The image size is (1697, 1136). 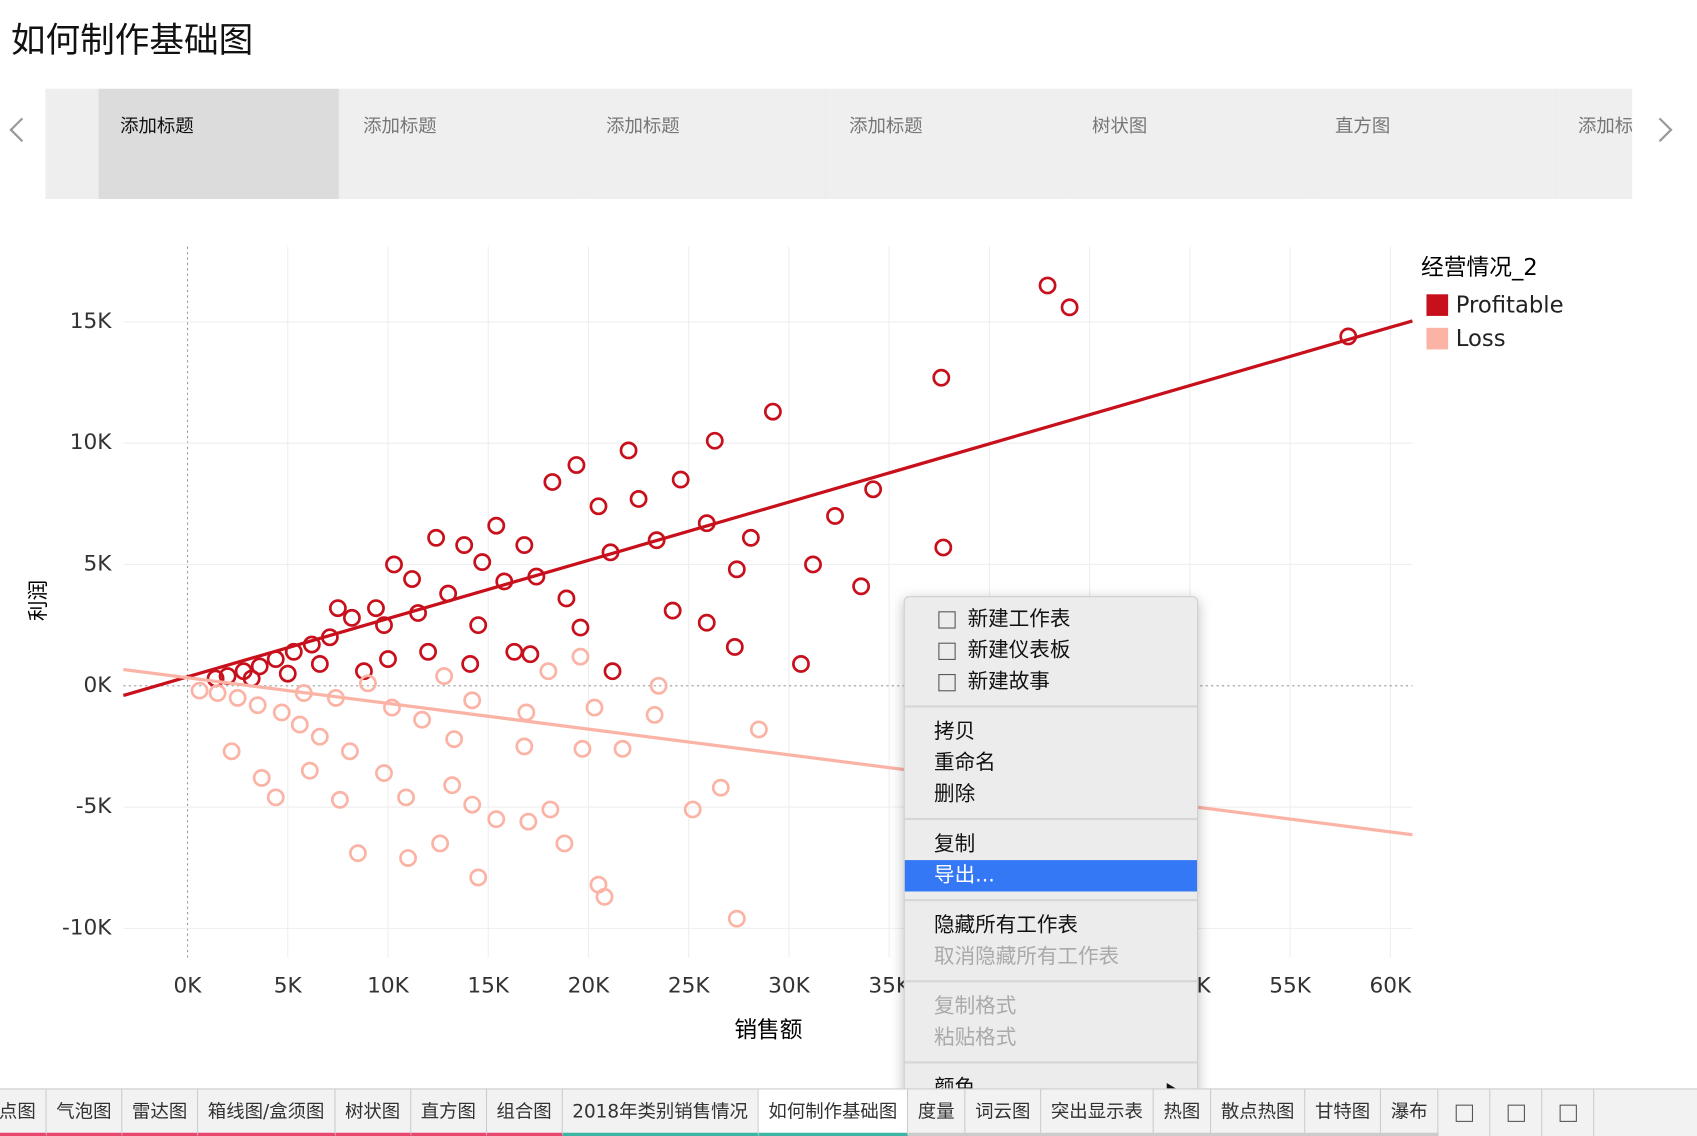 What do you see at coordinates (955, 731) in the screenshot?
I see `menu-item: 拷贝` at bounding box center [955, 731].